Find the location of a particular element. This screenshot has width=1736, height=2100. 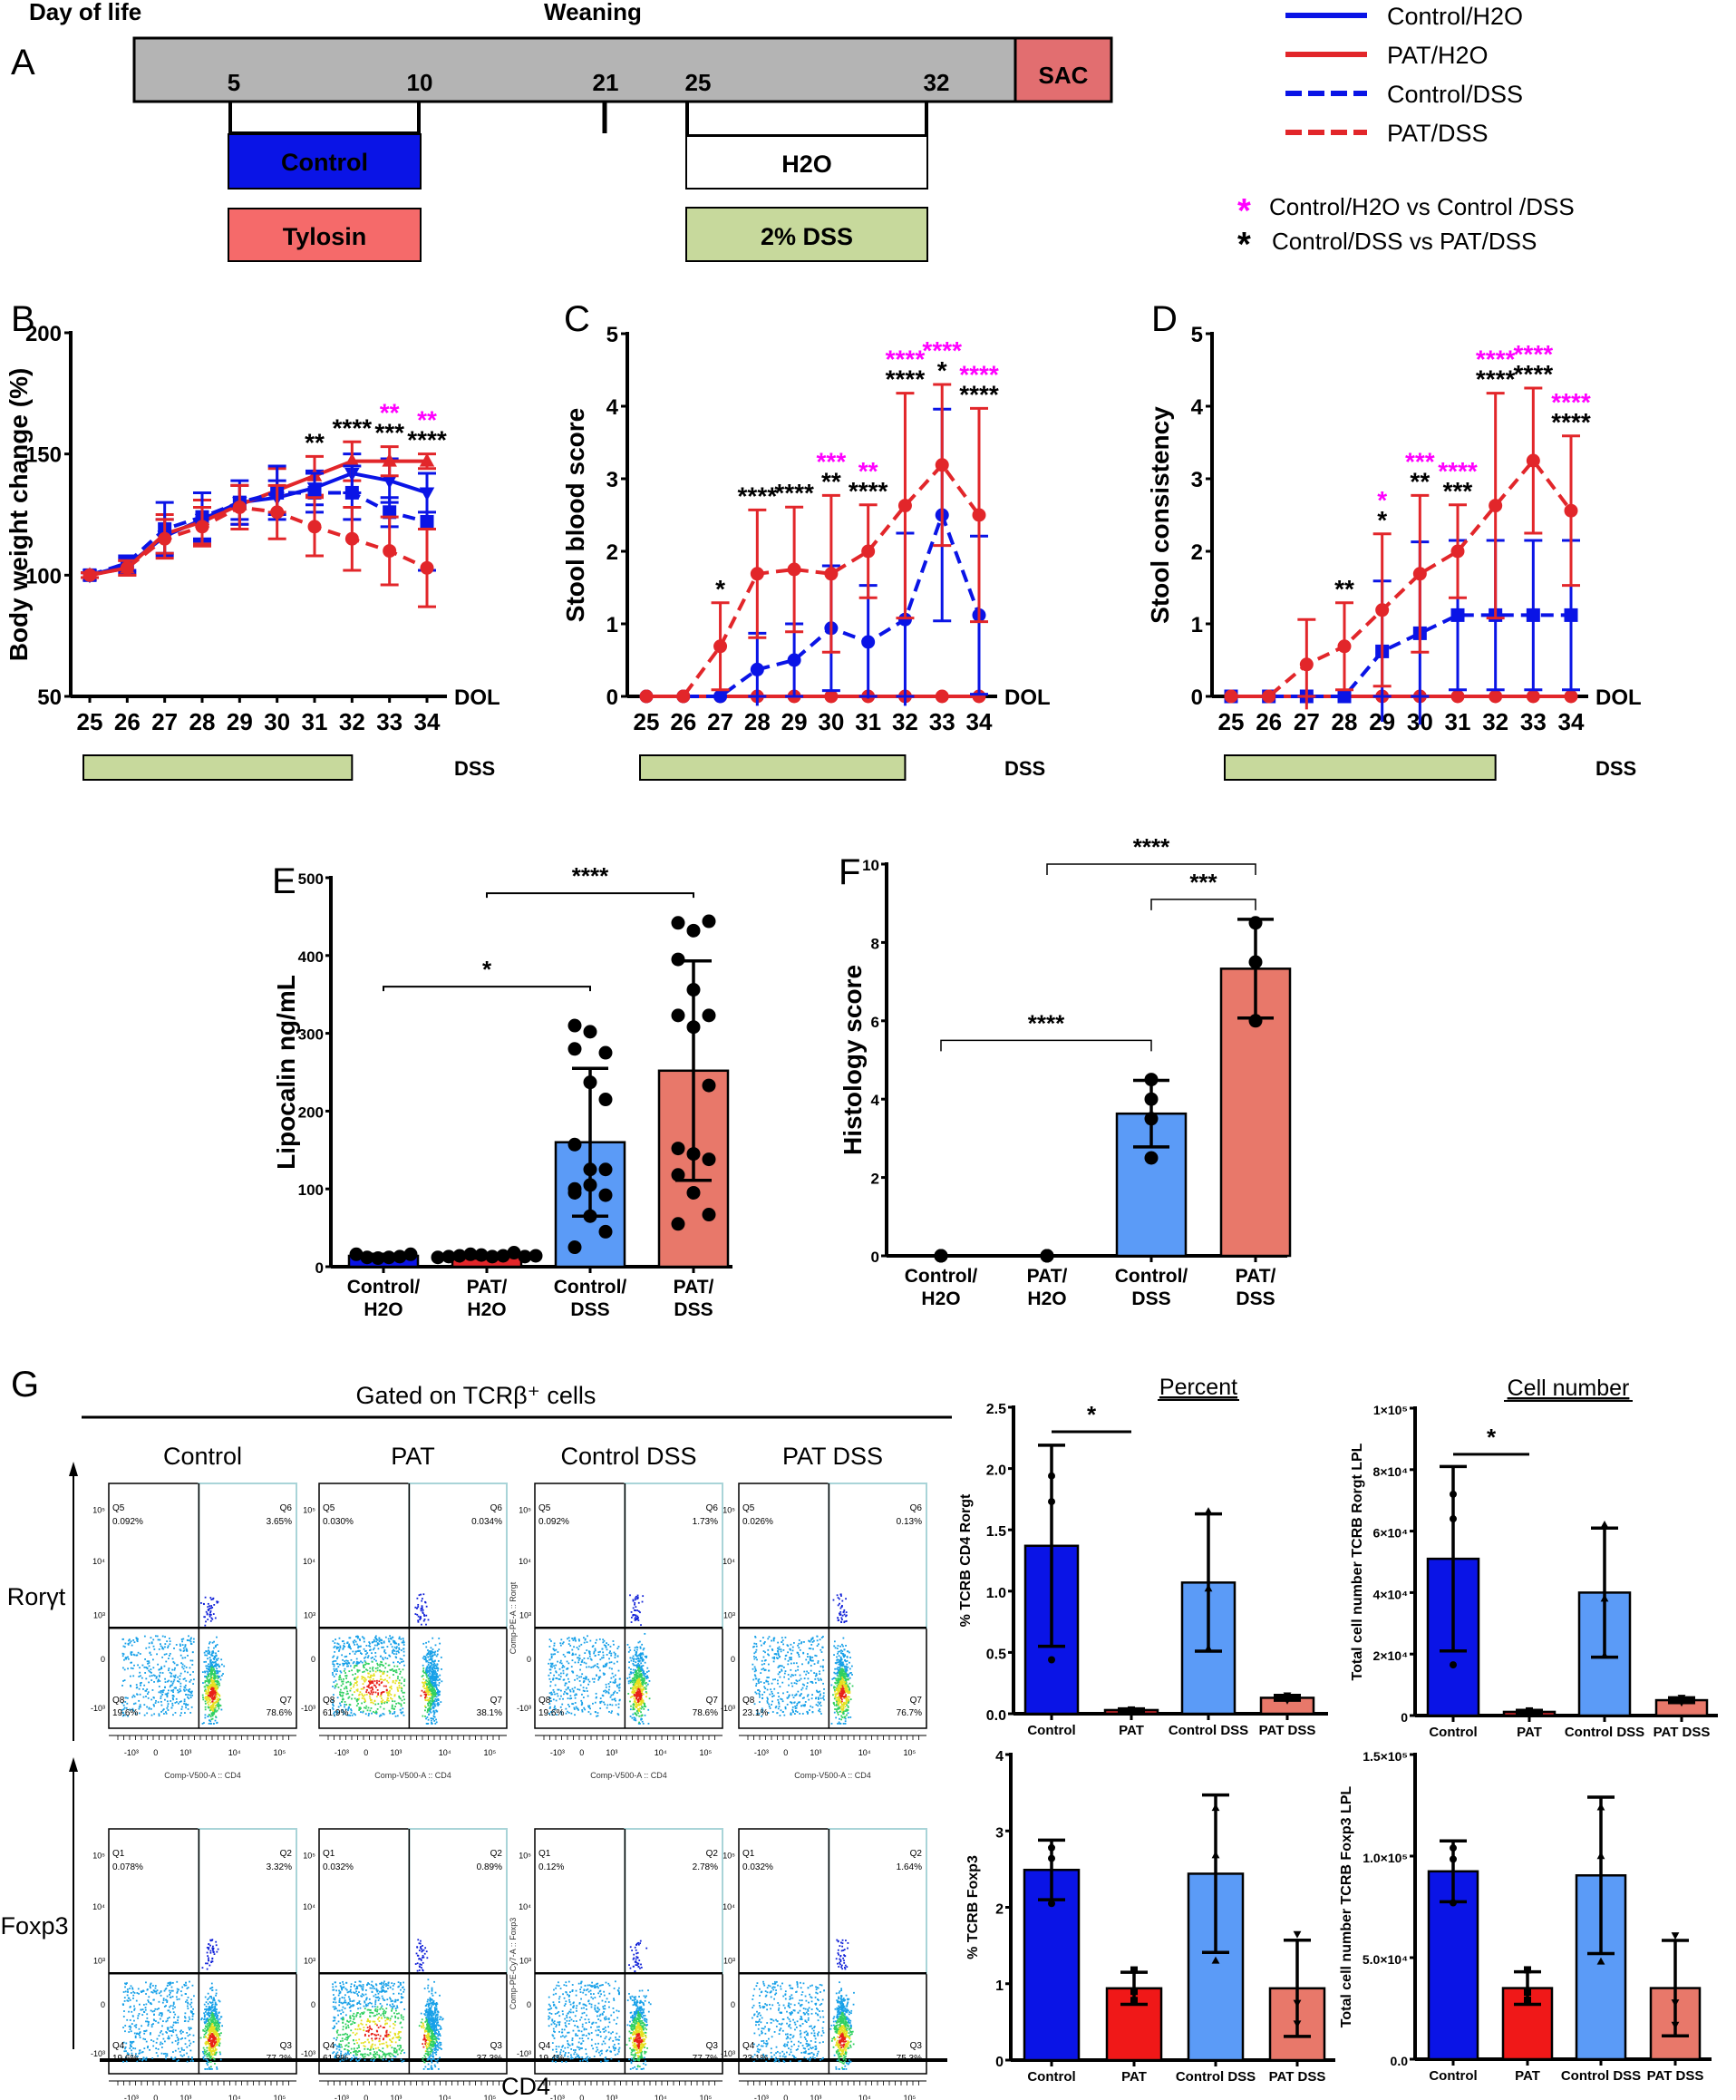

black-asterisk-label: Control/DSS vs PAT/DSS is located at coordinates (1404, 241).